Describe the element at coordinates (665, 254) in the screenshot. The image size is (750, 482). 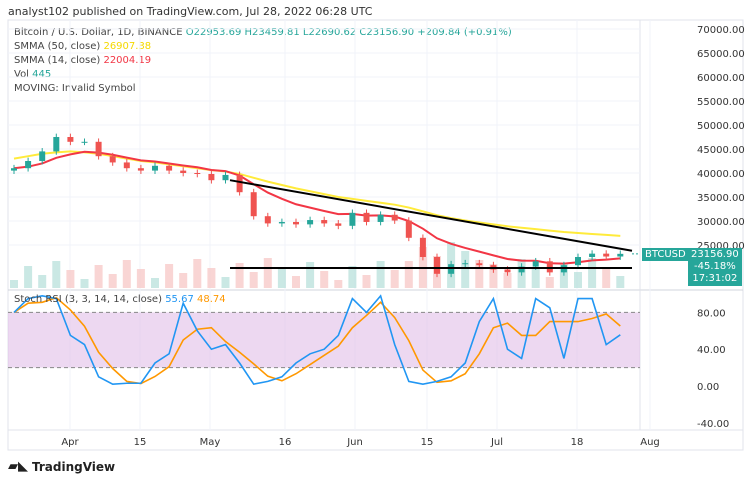
I see `symbol-tag: BTCUSD` at that location.